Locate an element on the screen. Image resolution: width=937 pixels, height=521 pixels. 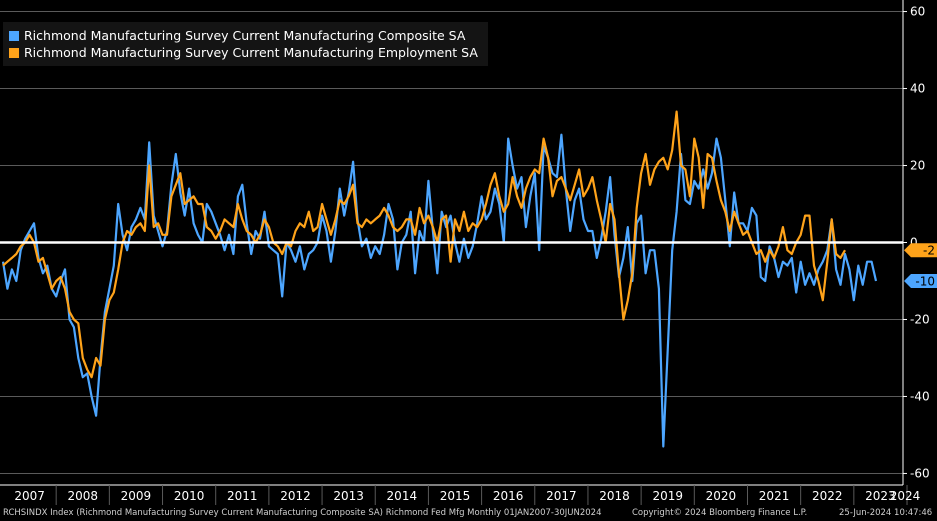
x-tick-label: 2020 is located at coordinates (721, 496).